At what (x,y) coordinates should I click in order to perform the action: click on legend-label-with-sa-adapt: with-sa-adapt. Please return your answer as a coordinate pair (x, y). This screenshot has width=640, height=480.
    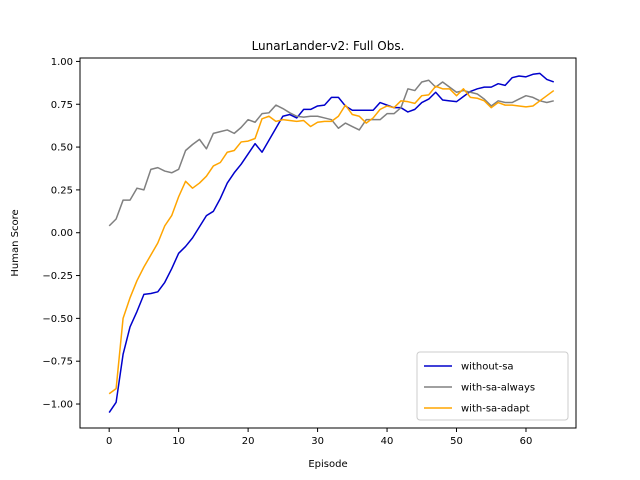
    Looking at the image, I should click on (495, 409).